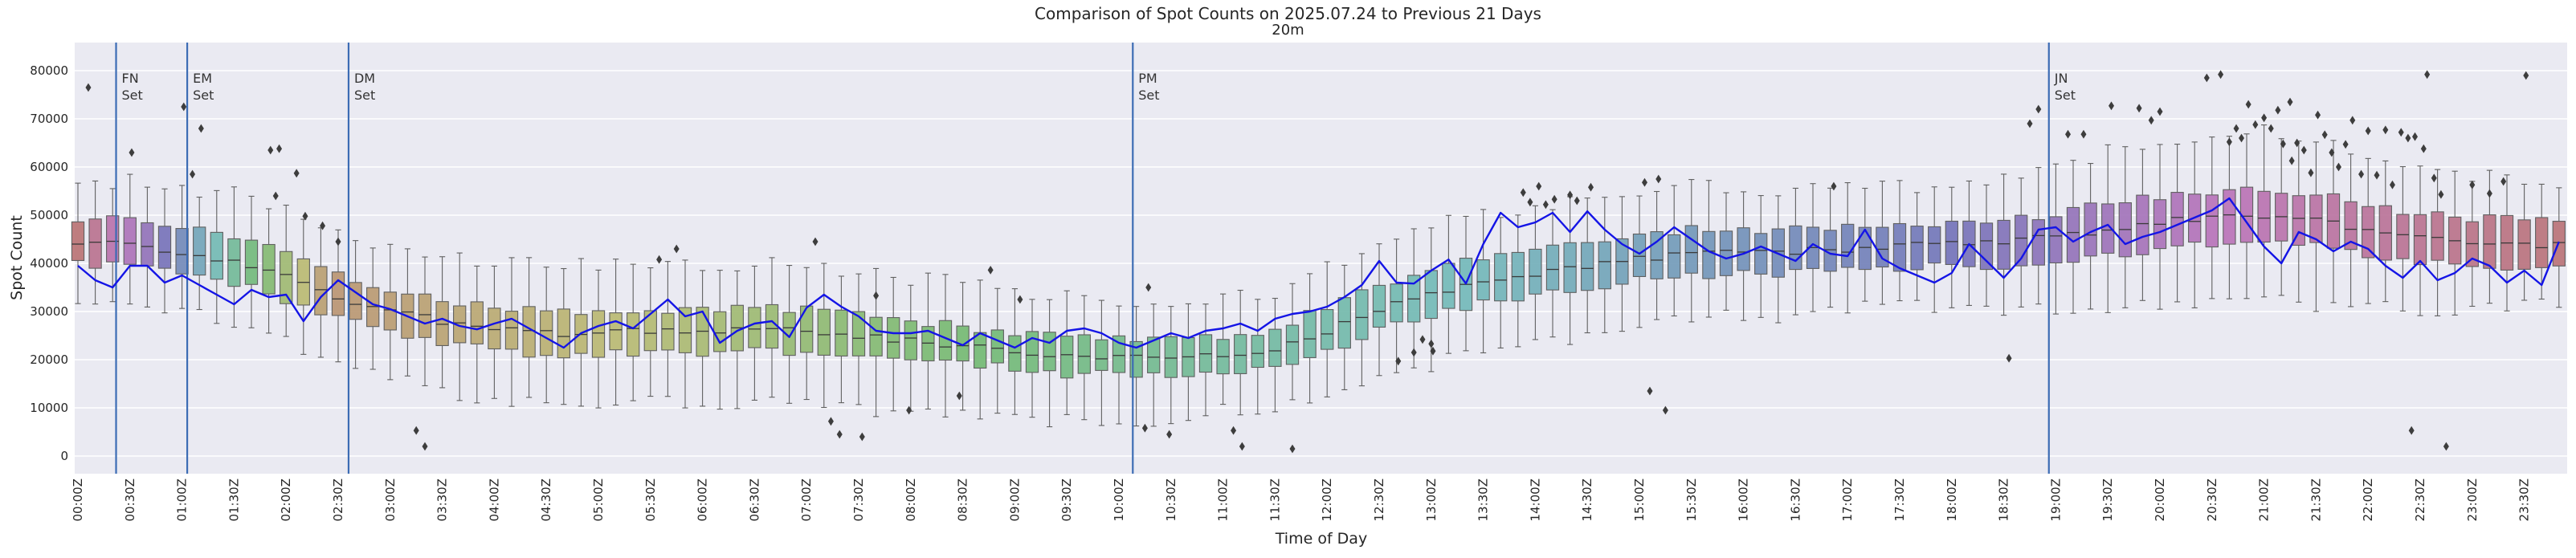  What do you see at coordinates (49, 70) in the screenshot?
I see `y-tick-label: 80000` at bounding box center [49, 70].